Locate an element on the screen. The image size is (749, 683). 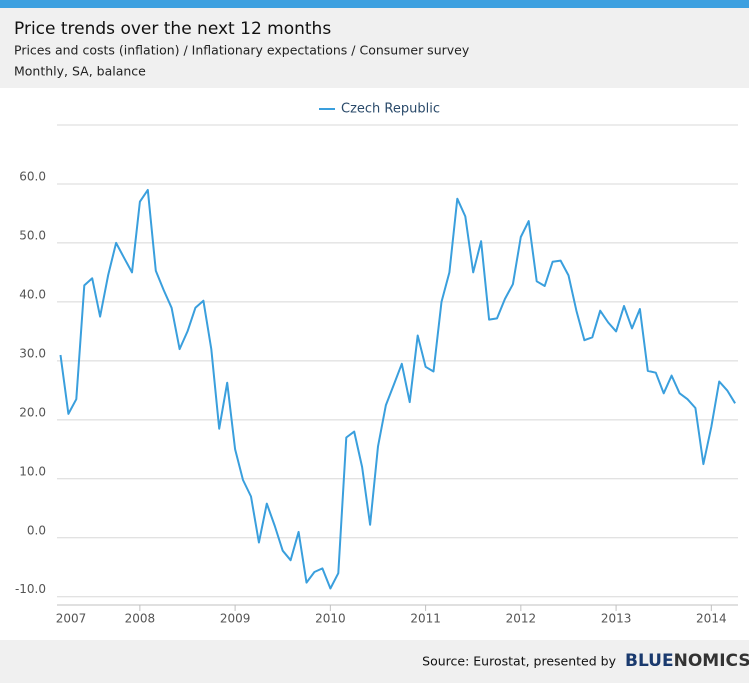
x-tick-label: 2009 is located at coordinates (235, 619).